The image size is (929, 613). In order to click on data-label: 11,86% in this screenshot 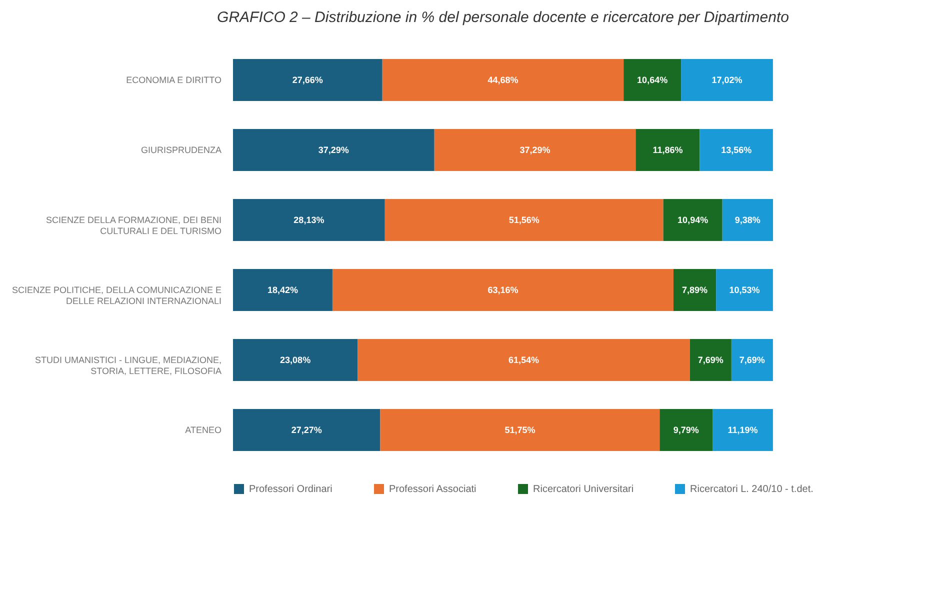, I will do `click(667, 150)`.